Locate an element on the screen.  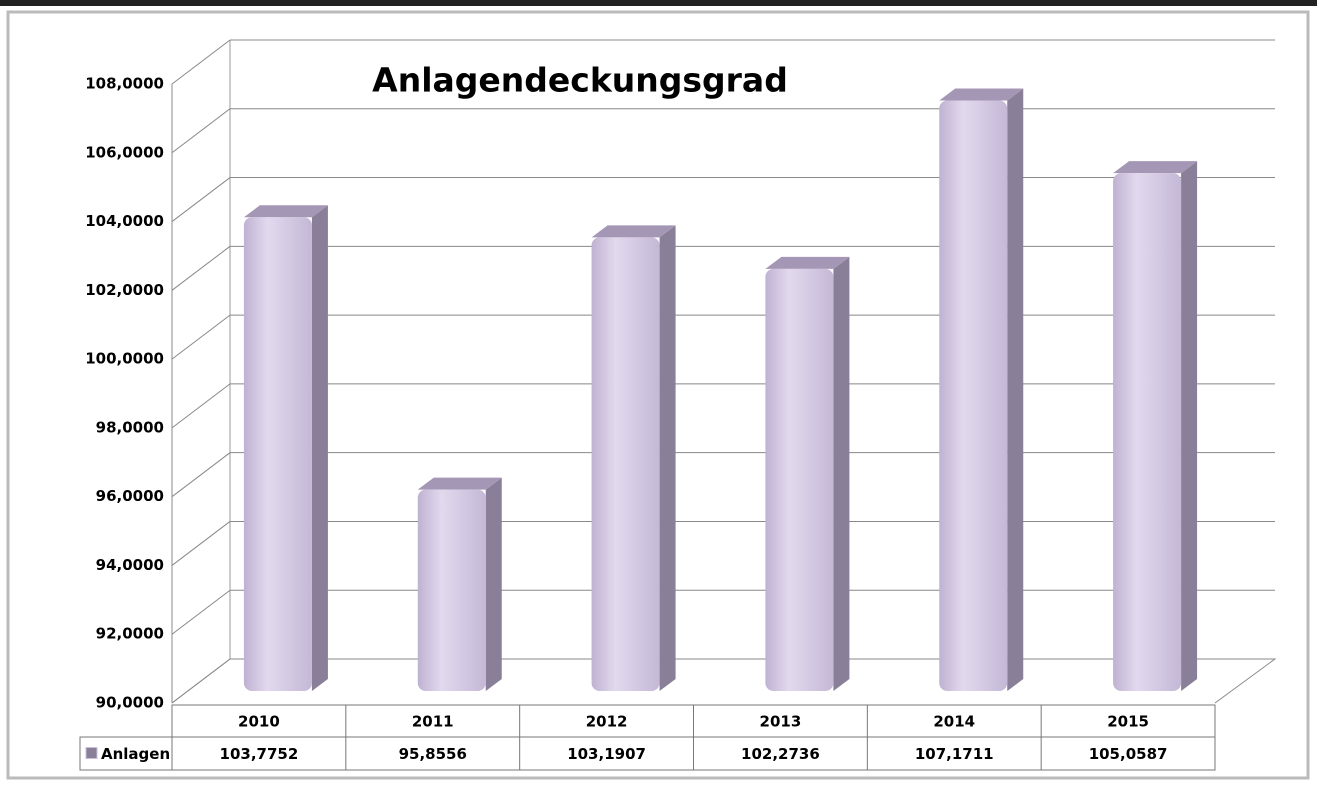
legend-cell is located at coordinates (126, 753).